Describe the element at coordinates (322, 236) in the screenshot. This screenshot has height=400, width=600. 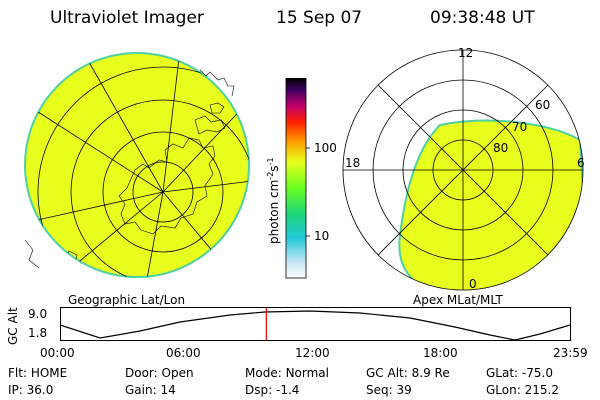
I see `colorbar-tick-10: 10` at that location.